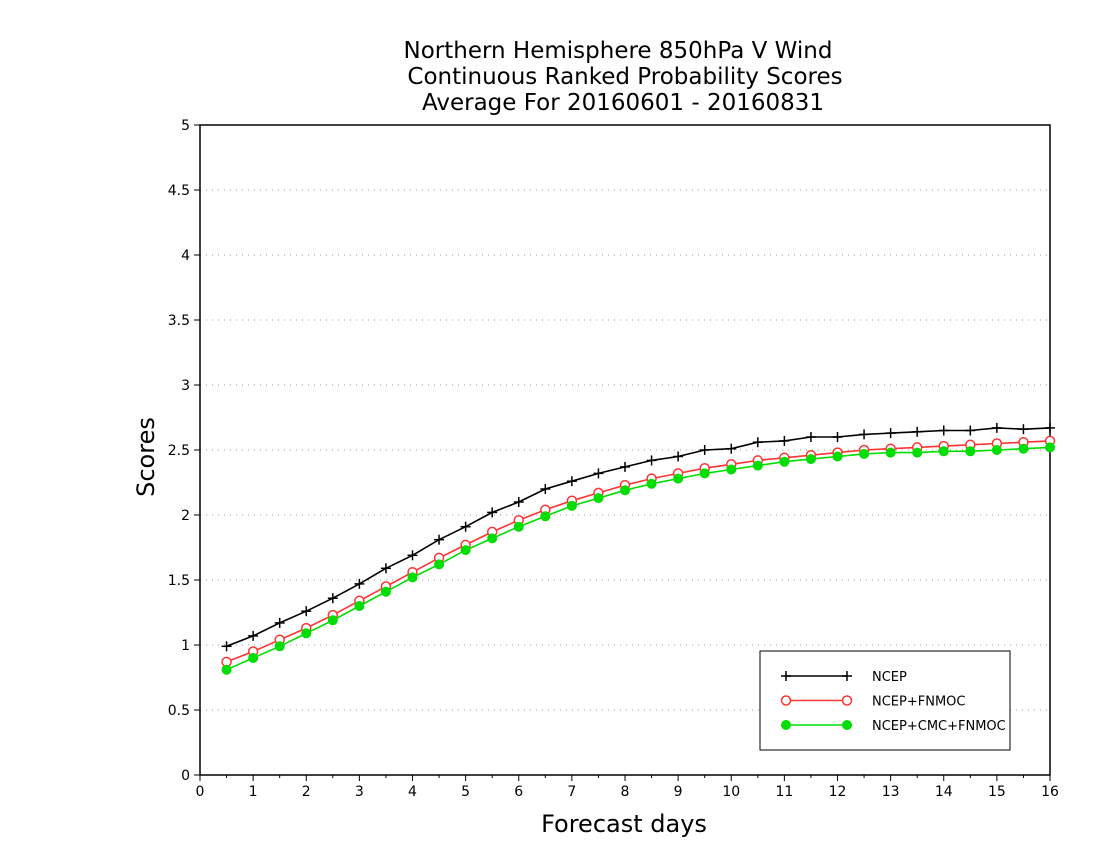  I want to click on y-tick-label: 2.5, so click(179, 451).